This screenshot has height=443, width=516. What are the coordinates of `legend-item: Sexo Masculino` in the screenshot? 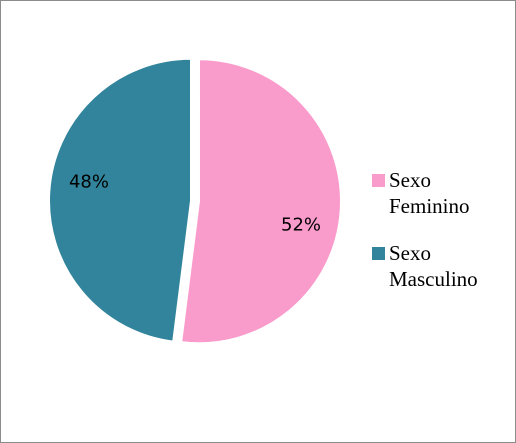 It's located at (442, 266).